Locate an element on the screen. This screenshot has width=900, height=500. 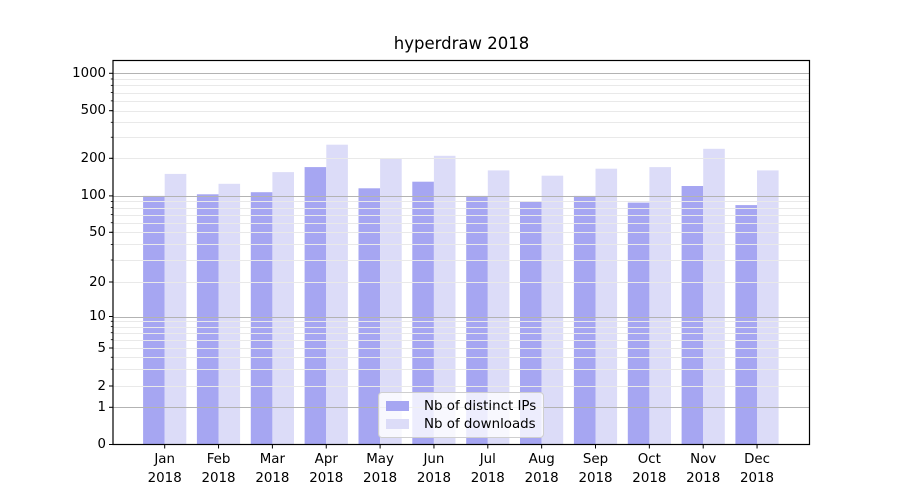
x-tick-label-aug: Aug 2018 is located at coordinates (541, 469).